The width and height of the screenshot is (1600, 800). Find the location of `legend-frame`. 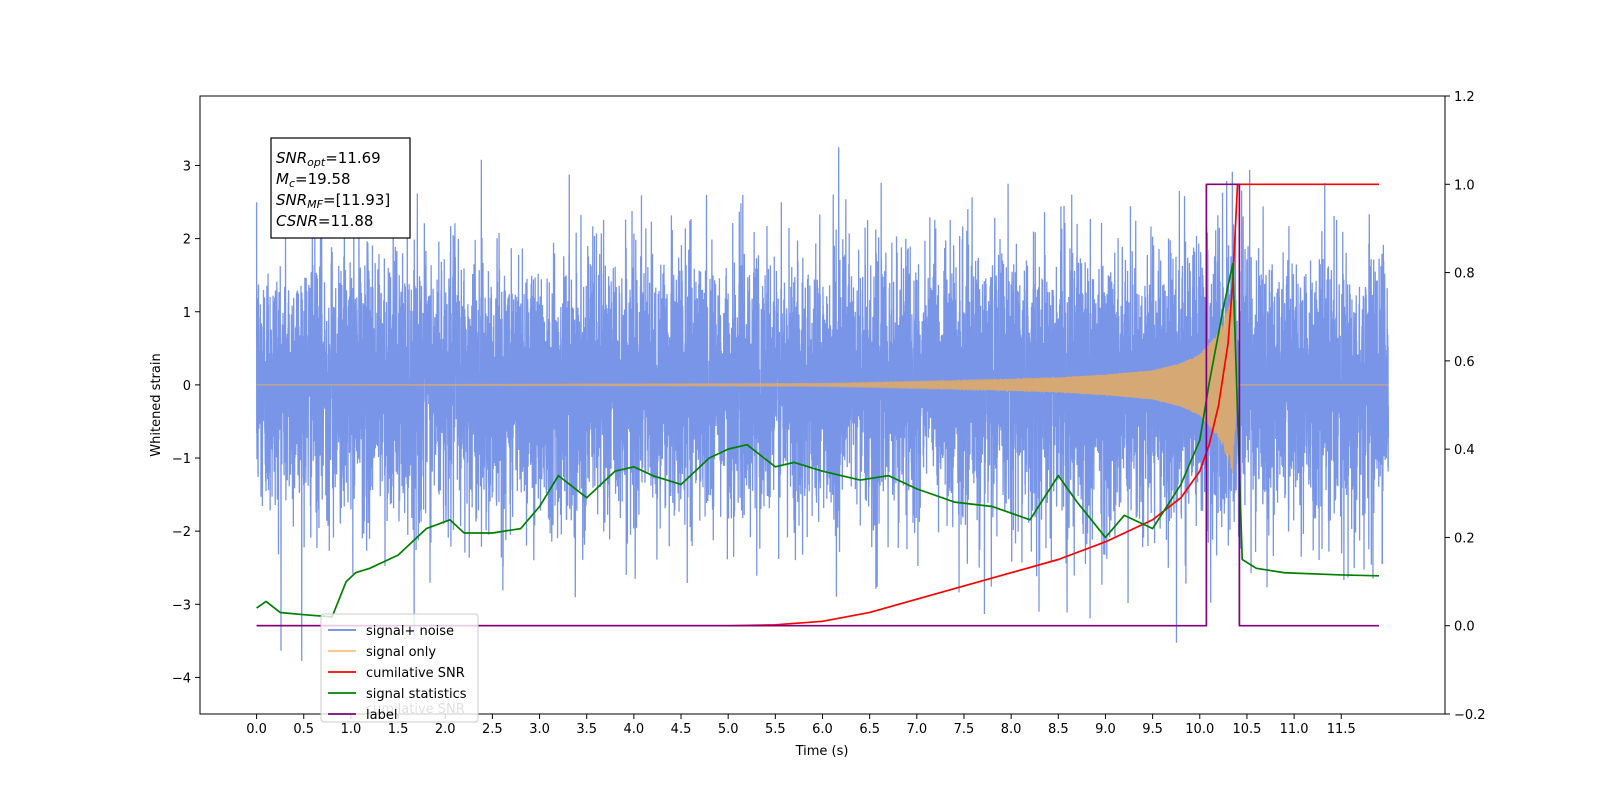

legend-frame is located at coordinates (399, 668).